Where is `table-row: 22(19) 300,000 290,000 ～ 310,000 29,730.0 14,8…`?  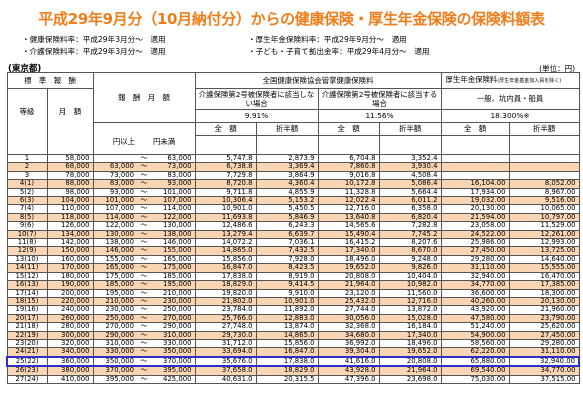
table-row: 22(19) 300,000 290,000 ～ 310,000 29,730.0 14,8… is located at coordinates (293, 335).